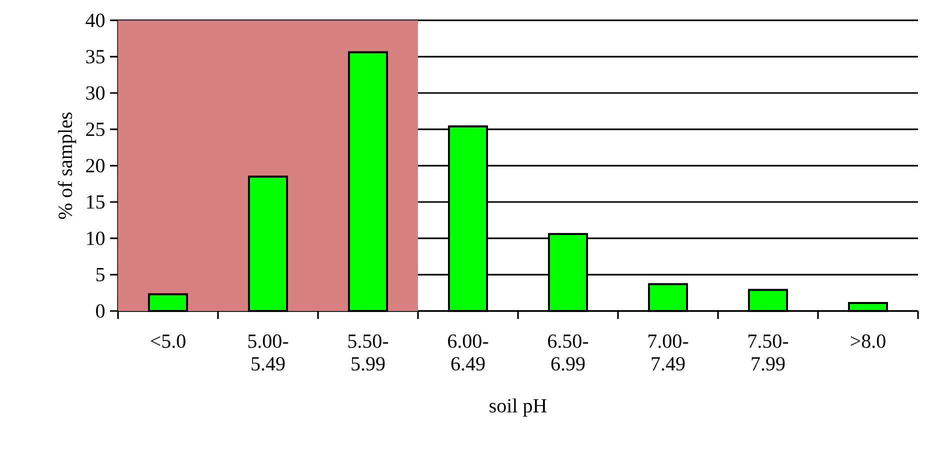  Describe the element at coordinates (518, 407) in the screenshot. I see `x-axis-title: soil pH` at that location.